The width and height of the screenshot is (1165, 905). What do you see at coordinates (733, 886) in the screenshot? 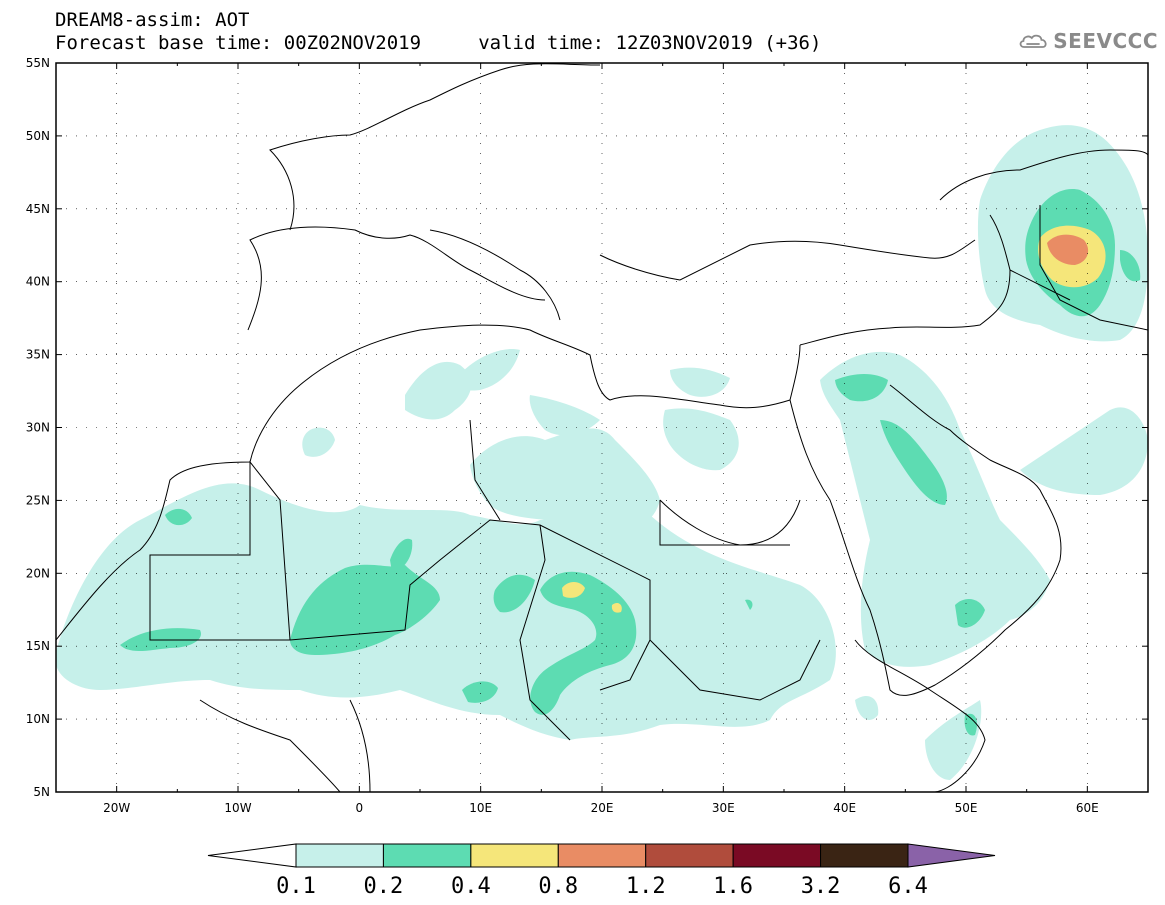
I see `colorbar-label: 1.6` at bounding box center [733, 886].